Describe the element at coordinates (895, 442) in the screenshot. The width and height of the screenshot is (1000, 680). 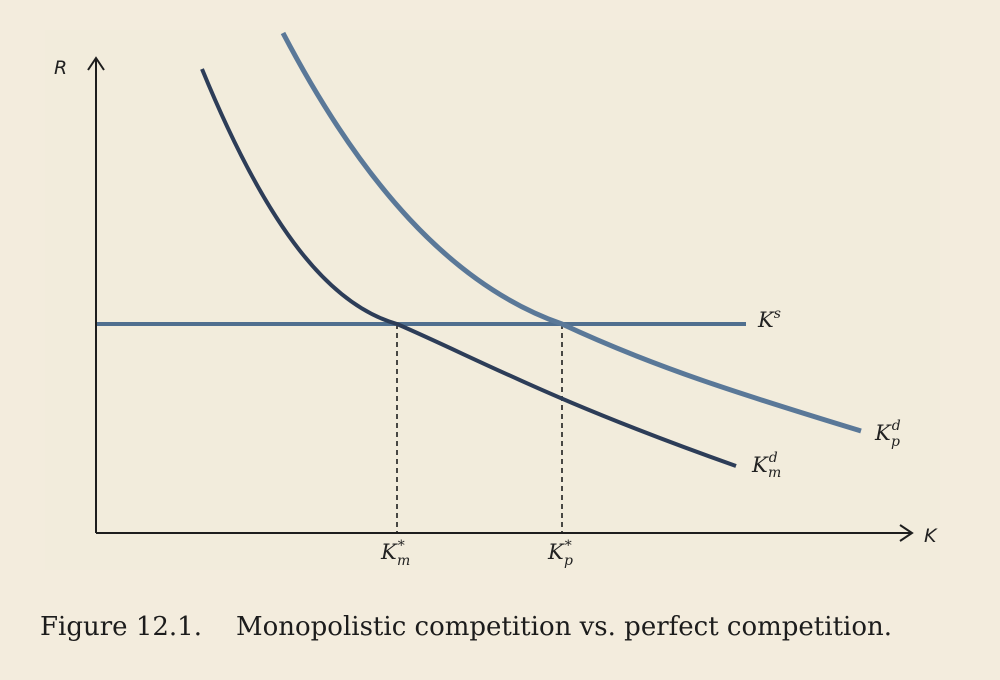
I see `demand-perfect-label-sub: p` at that location.